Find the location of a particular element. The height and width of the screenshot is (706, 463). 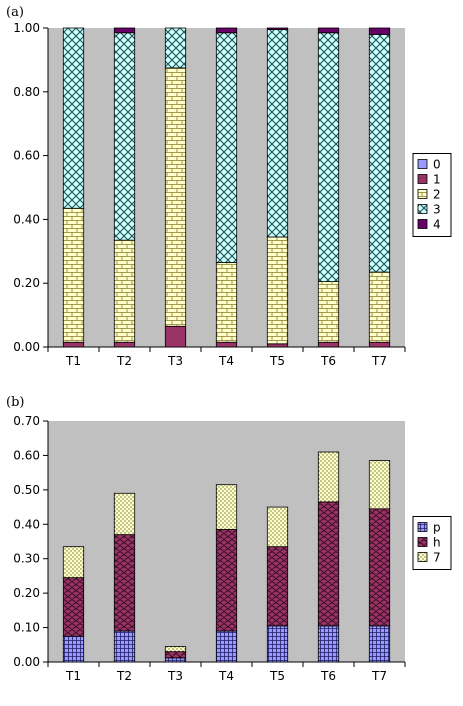

y-tick-label: 0.80 is located at coordinates (26, 92).